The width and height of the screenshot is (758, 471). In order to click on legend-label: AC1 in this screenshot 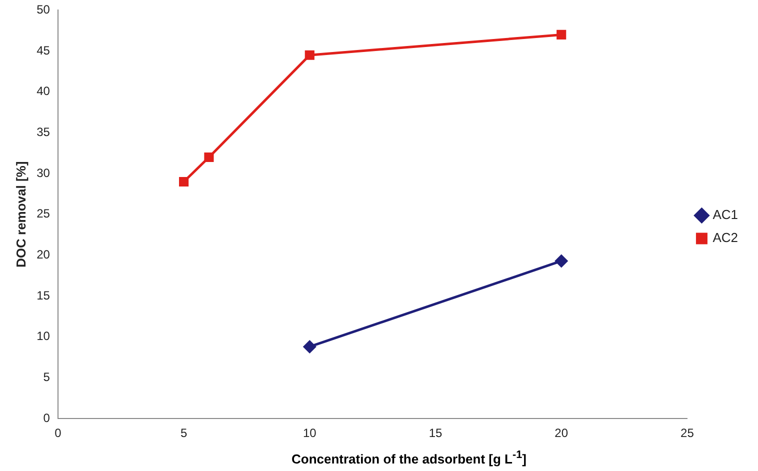, I will do `click(725, 214)`.